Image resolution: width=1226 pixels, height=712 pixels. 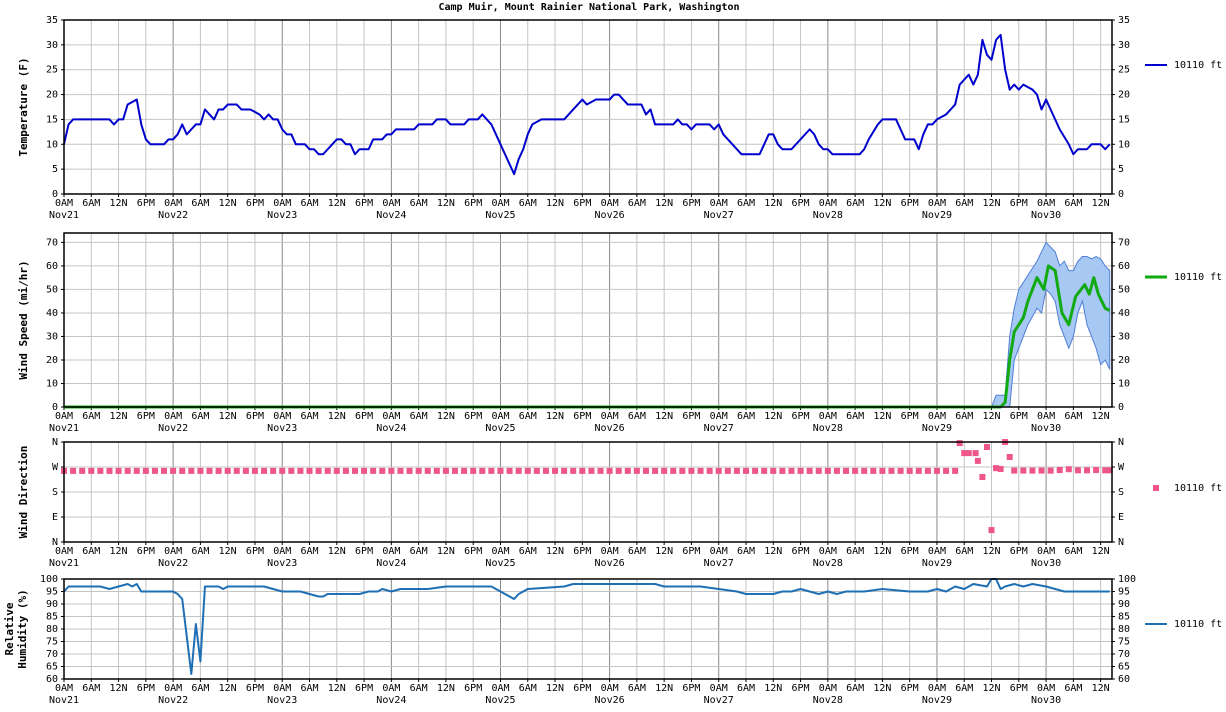 I want to click on y-tick-label: 35, so click(x=1124, y=20).